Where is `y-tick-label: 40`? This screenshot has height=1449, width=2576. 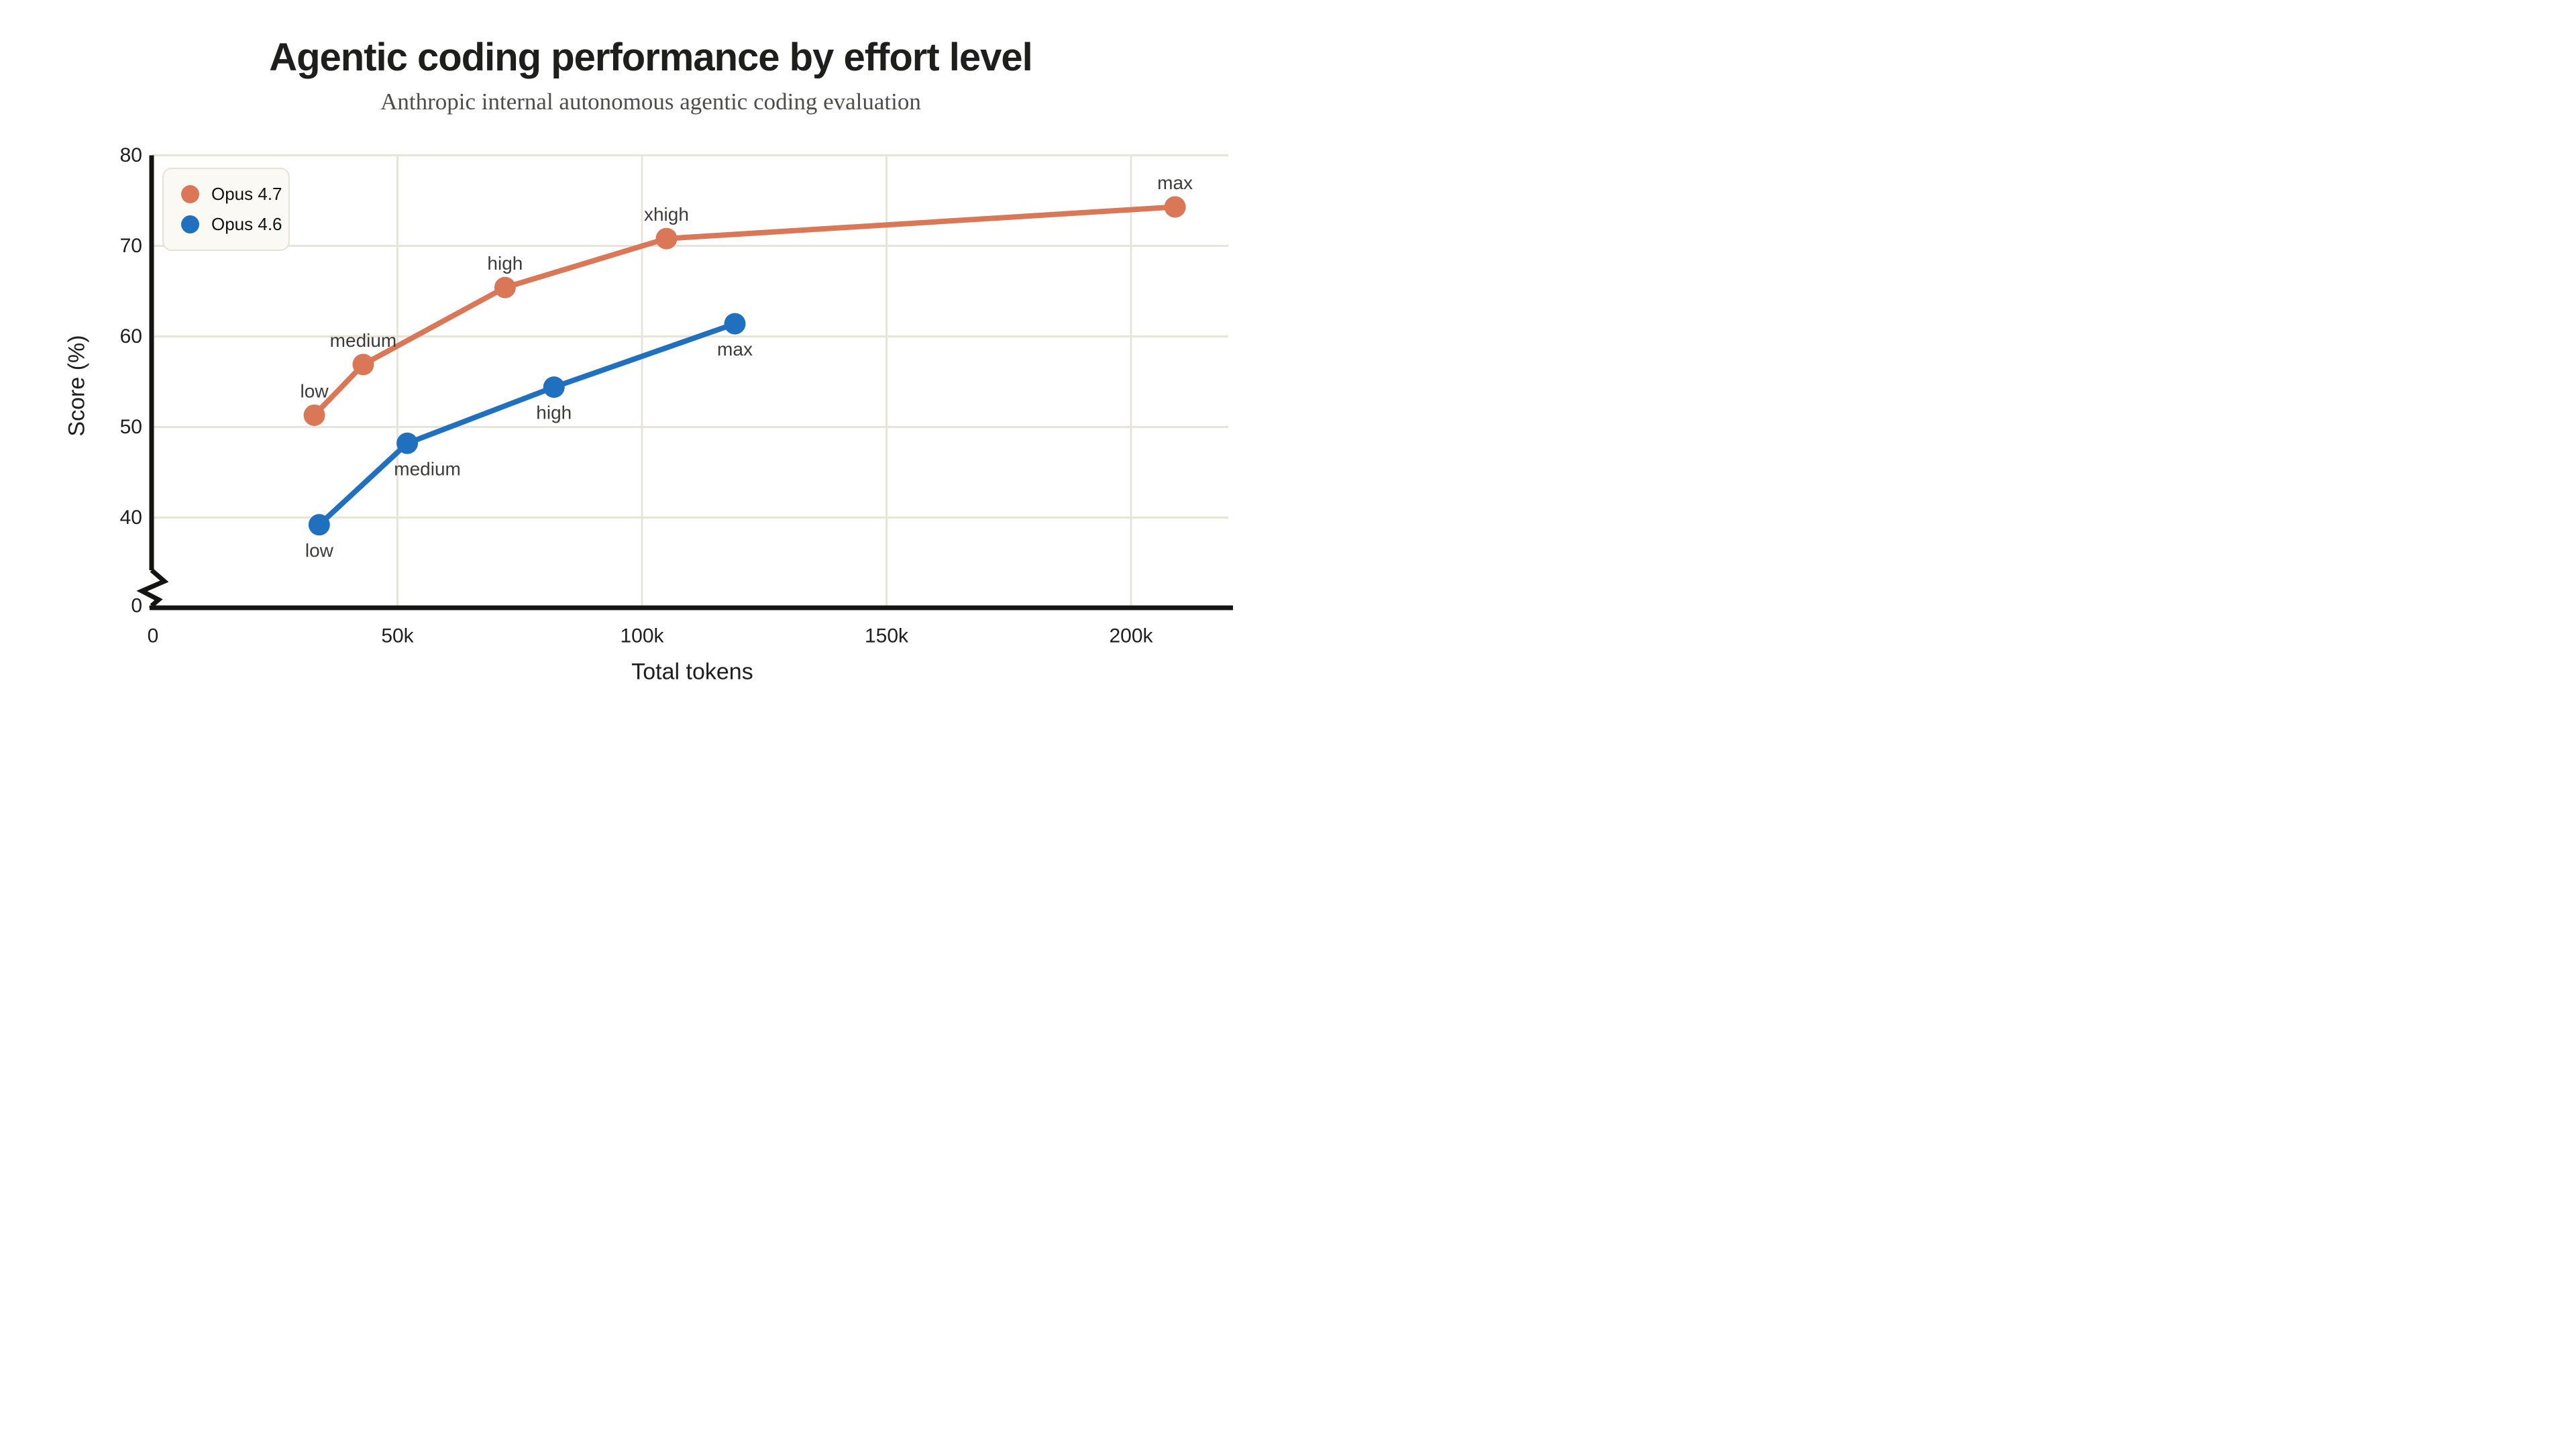 y-tick-label: 40 is located at coordinates (131, 517).